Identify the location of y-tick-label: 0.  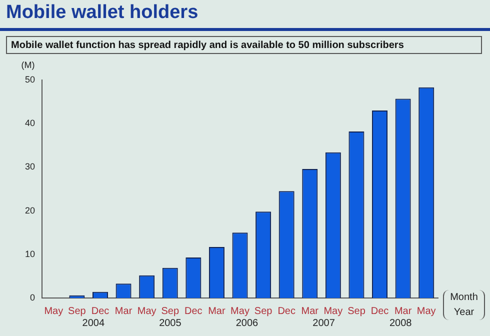
(33, 297).